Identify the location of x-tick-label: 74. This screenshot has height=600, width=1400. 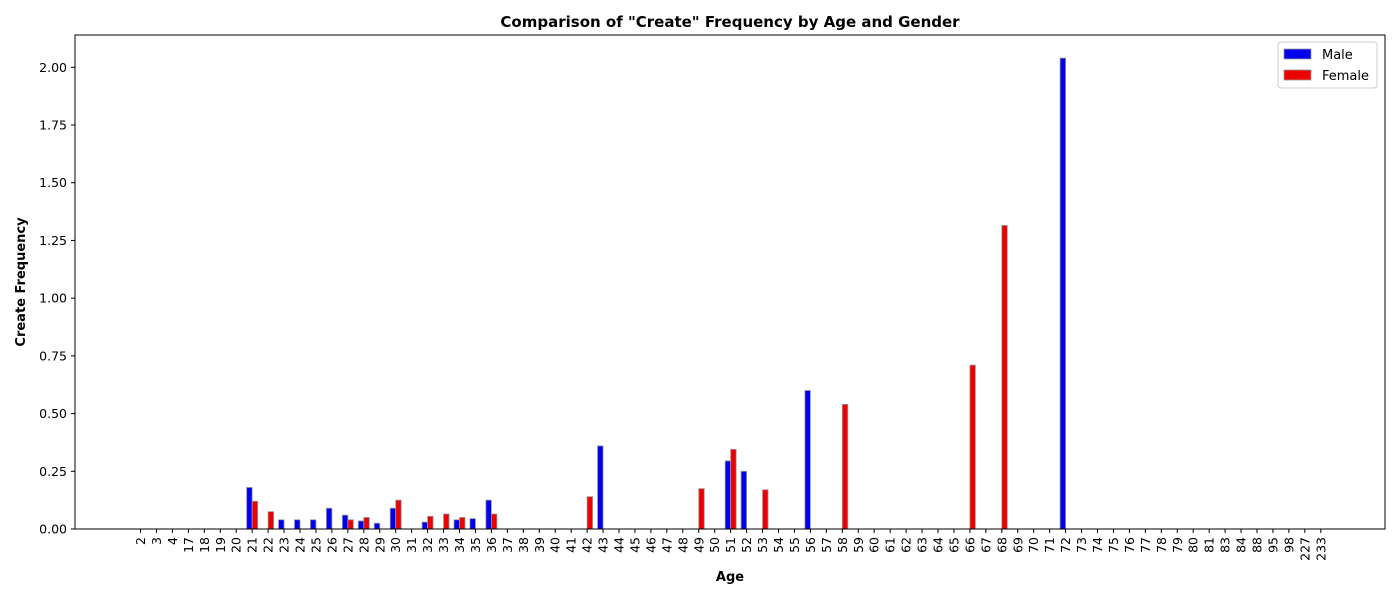
(1097, 545).